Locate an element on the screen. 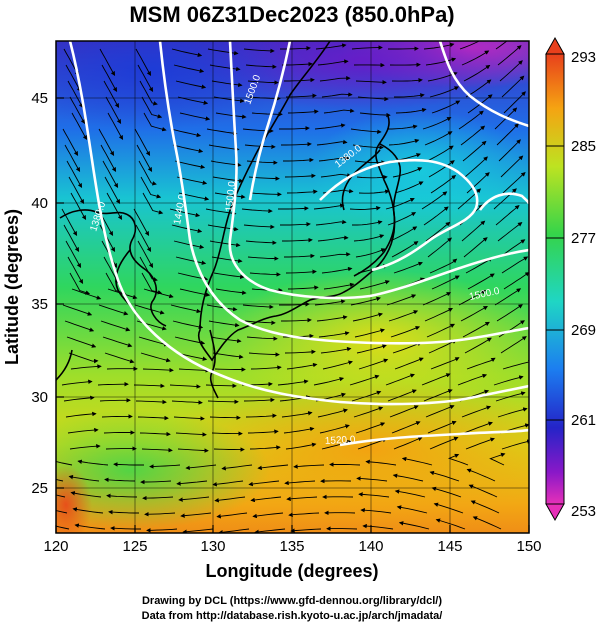 This screenshot has height=625, width=599. colorbar-bottom-triangle is located at coordinates (555, 512).